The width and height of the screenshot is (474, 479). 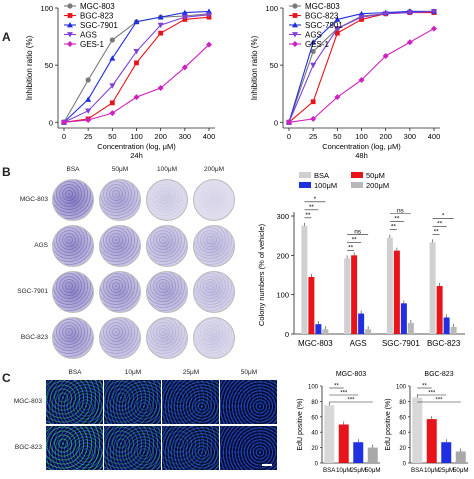 What do you see at coordinates (274, 65) in the screenshot?
I see `y-tick-label: 50` at bounding box center [274, 65].